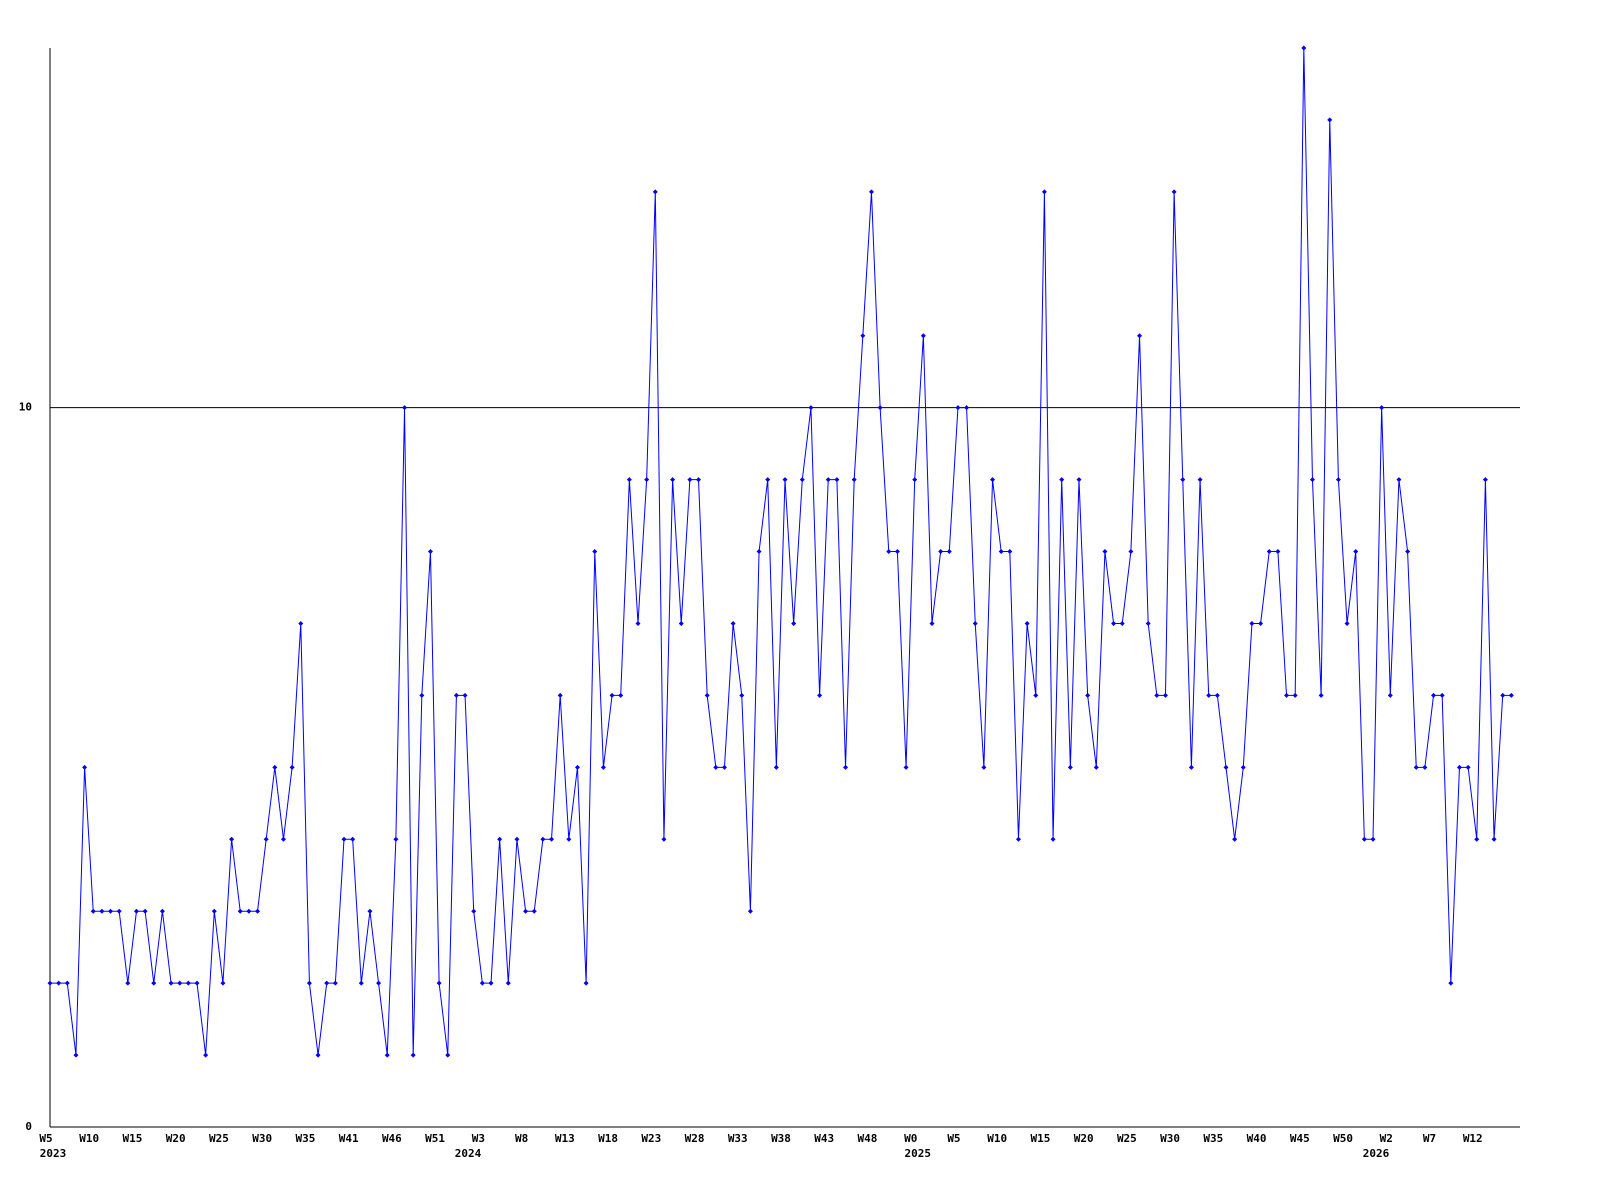 The height and width of the screenshot is (1200, 1600). Describe the element at coordinates (349, 1138) in the screenshot. I see `x-tick-label: W41` at that location.